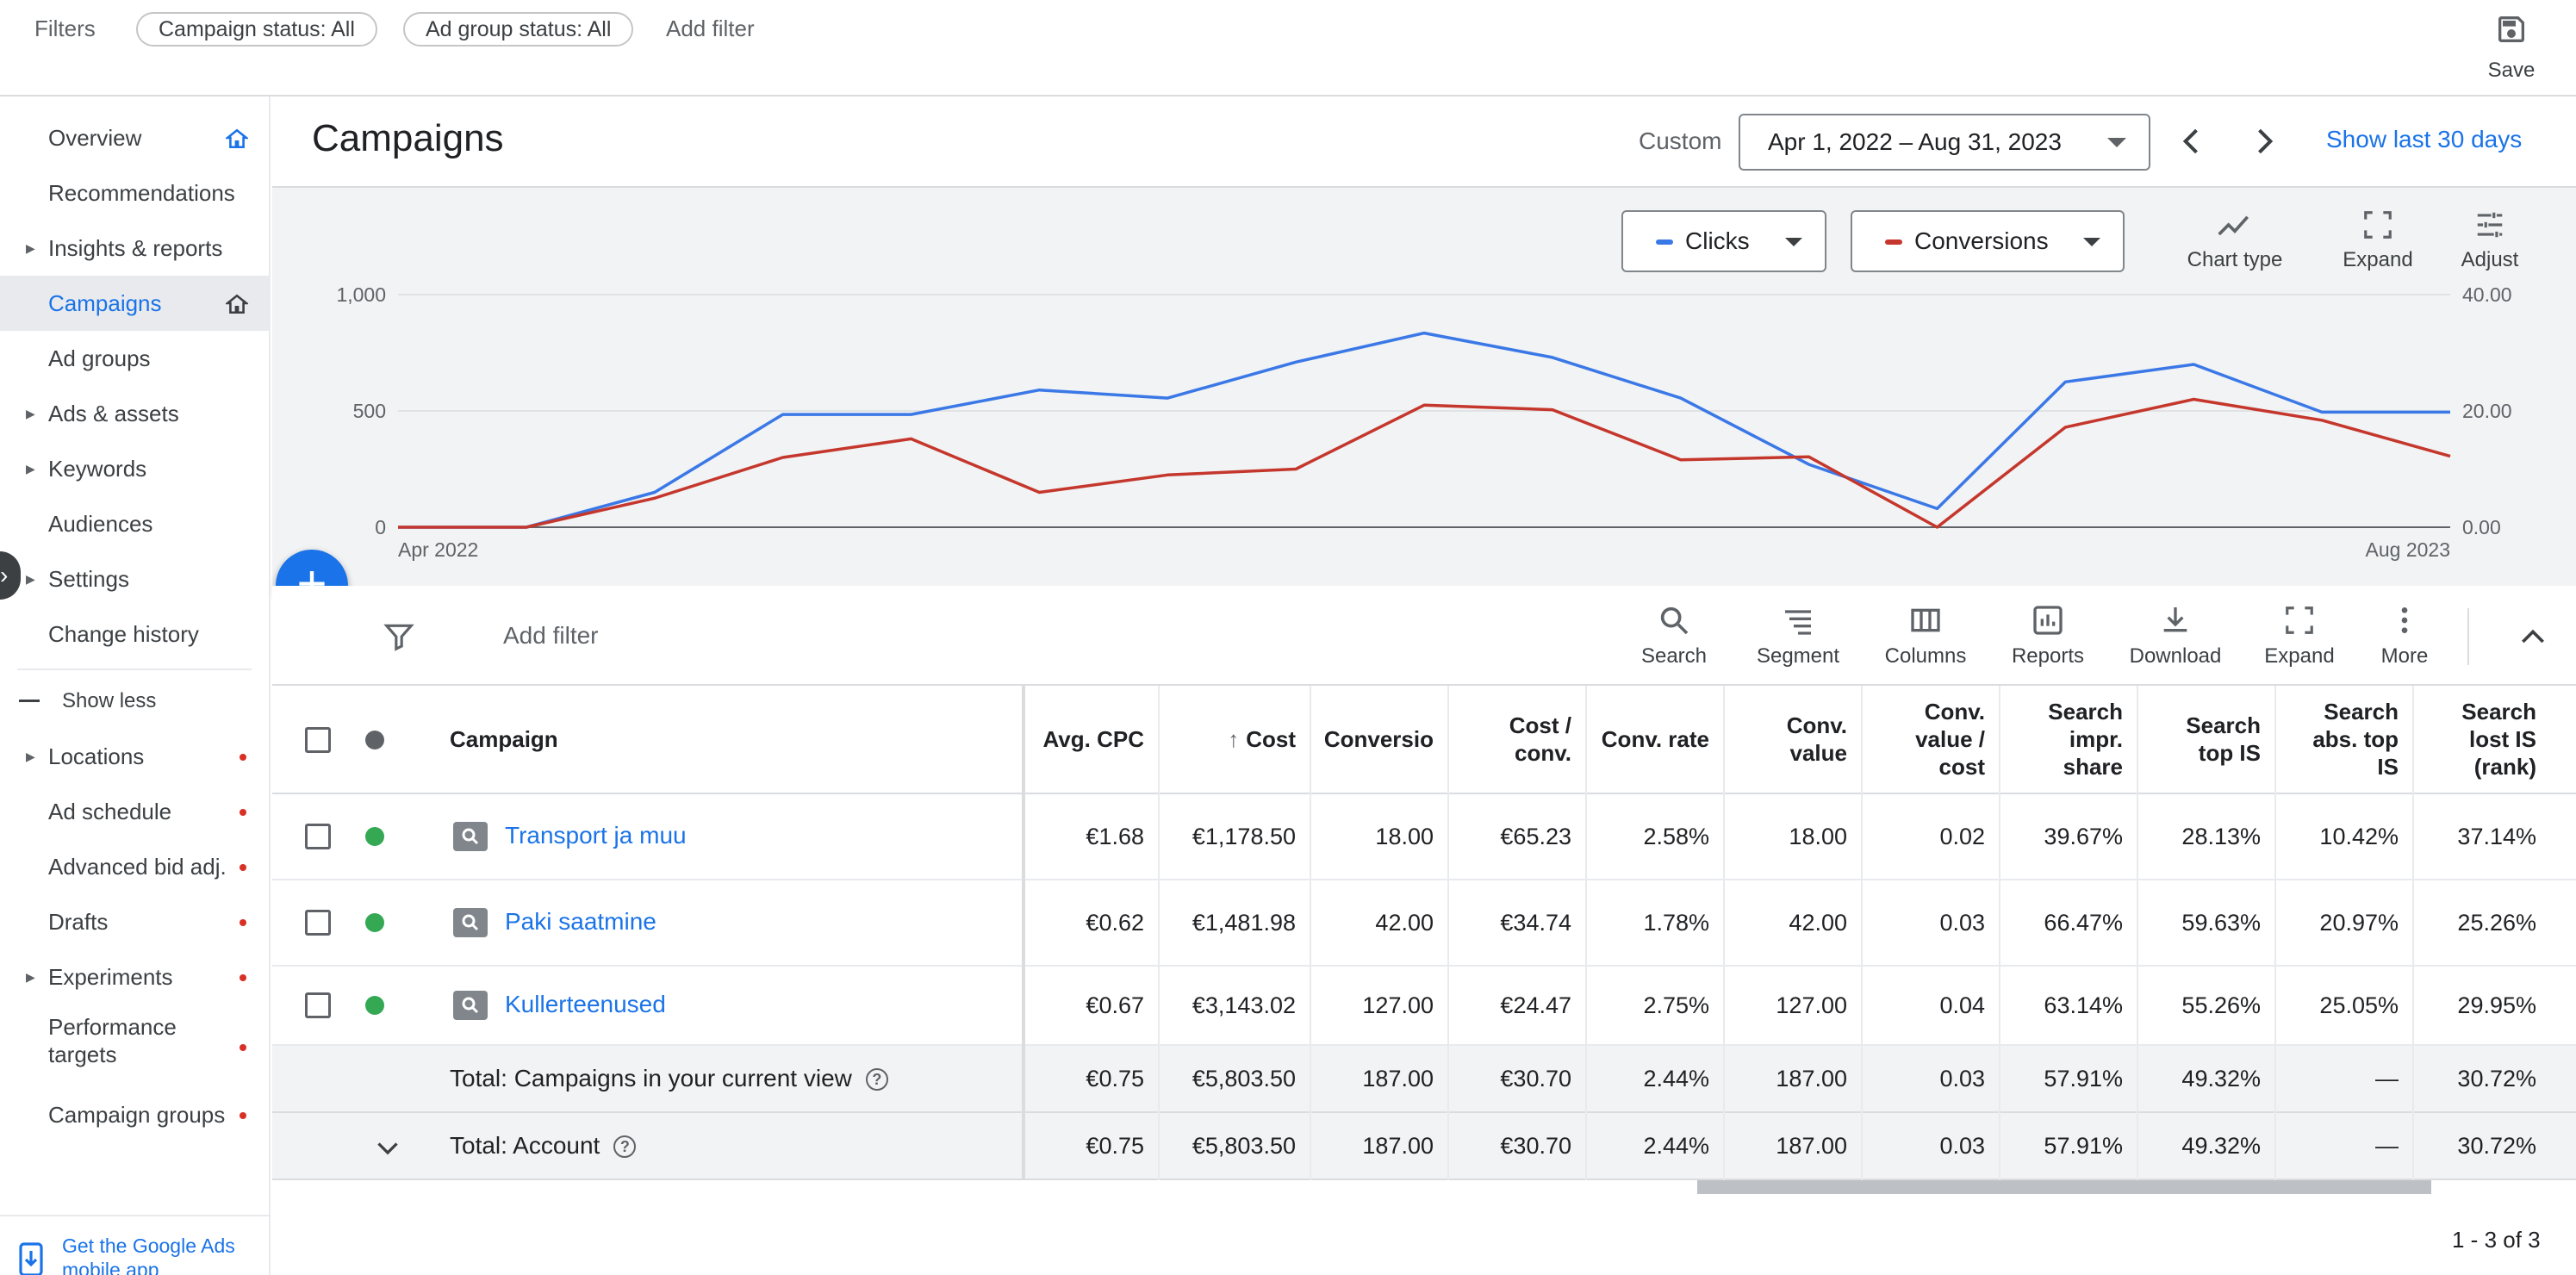  I want to click on horizontal-scrollbar, so click(2064, 1187).